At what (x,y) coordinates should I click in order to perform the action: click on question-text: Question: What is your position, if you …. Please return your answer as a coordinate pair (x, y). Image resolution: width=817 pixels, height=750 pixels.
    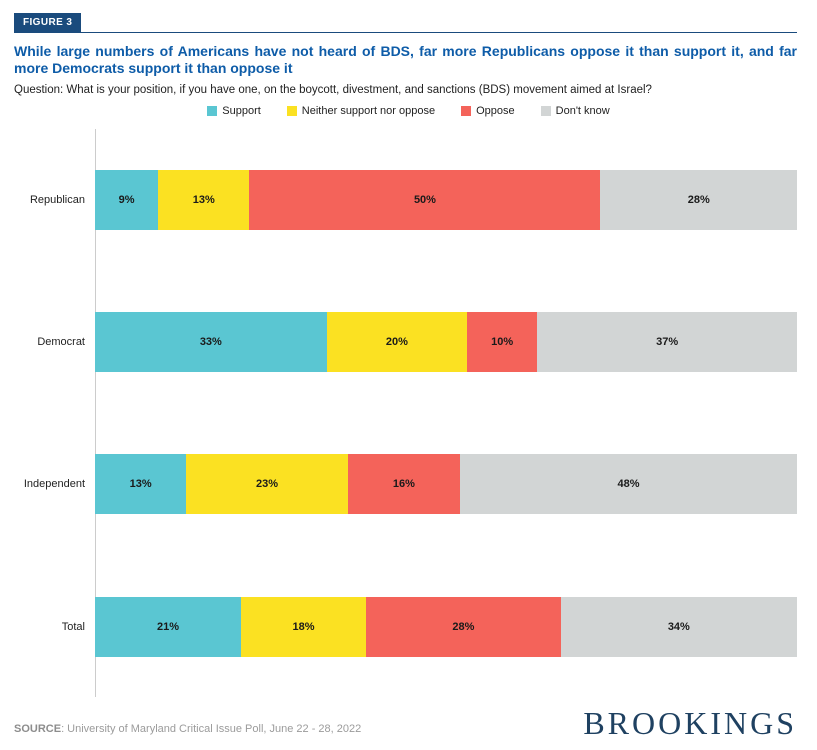
    Looking at the image, I should click on (333, 90).